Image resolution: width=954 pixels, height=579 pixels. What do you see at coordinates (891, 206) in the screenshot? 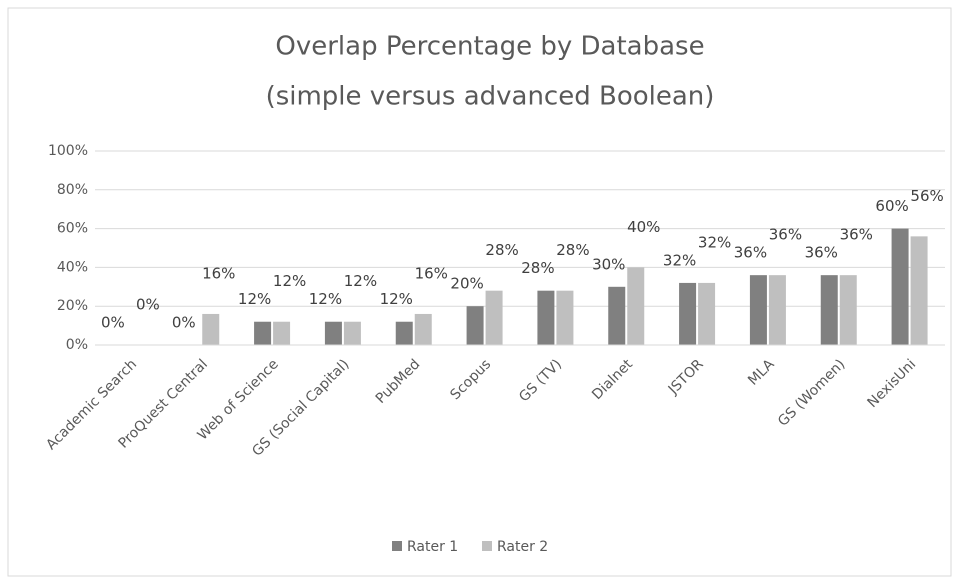
I see `data-label: 60%` at bounding box center [891, 206].